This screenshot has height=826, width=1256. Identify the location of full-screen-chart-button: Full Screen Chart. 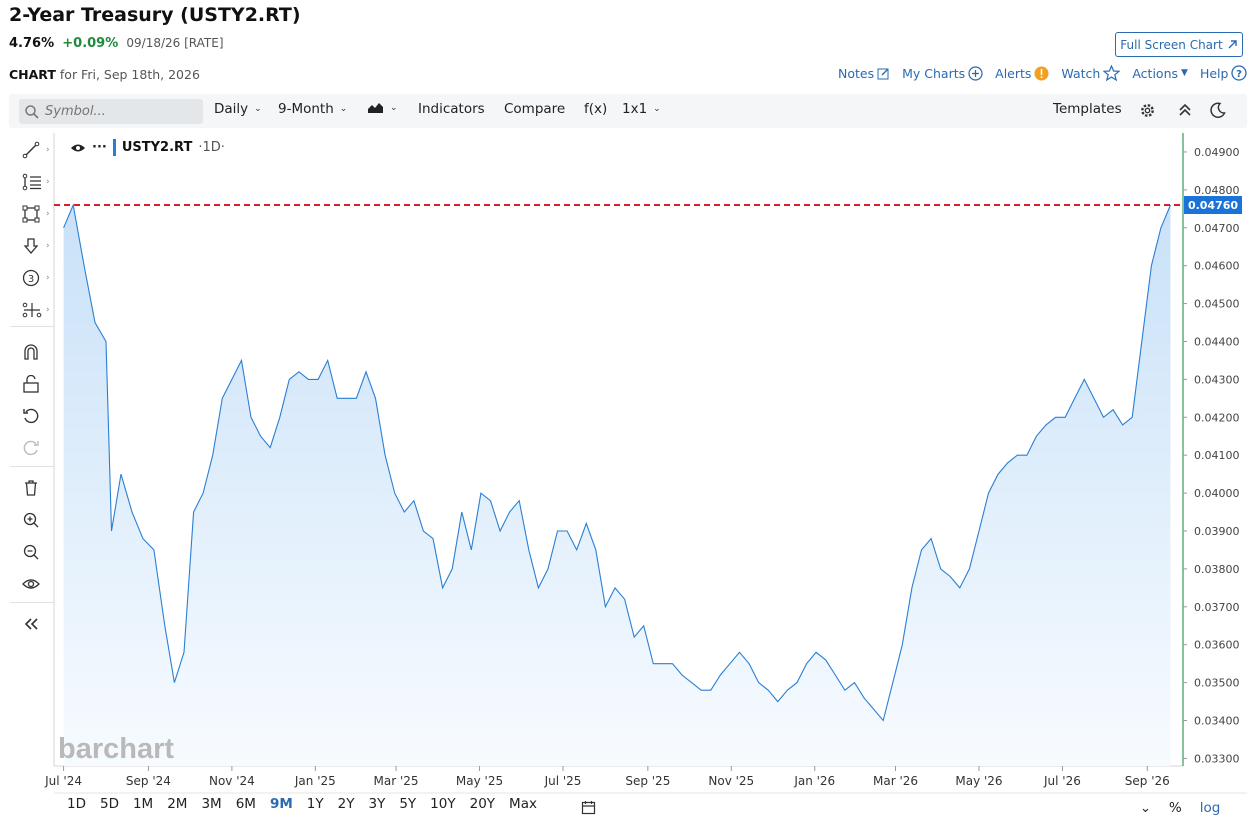
(1179, 44).